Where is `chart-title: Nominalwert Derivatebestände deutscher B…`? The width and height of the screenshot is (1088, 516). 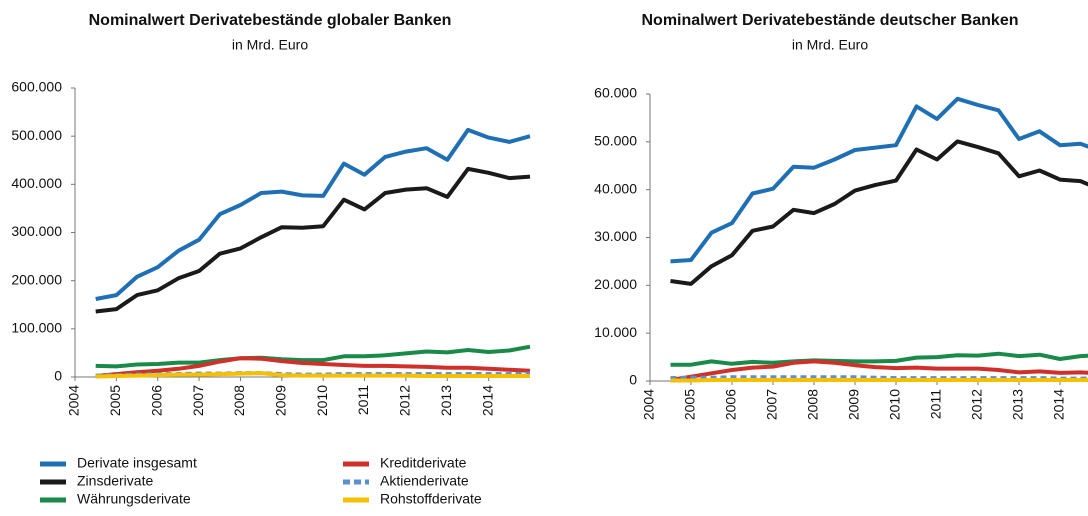
chart-title: Nominalwert Derivatebestände deutscher B… is located at coordinates (829, 20).